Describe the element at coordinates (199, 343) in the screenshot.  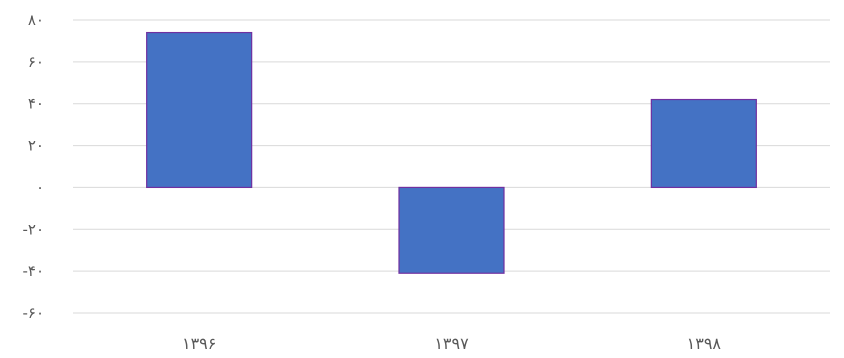
I see `x-category-label: ۱۳۹۶` at that location.